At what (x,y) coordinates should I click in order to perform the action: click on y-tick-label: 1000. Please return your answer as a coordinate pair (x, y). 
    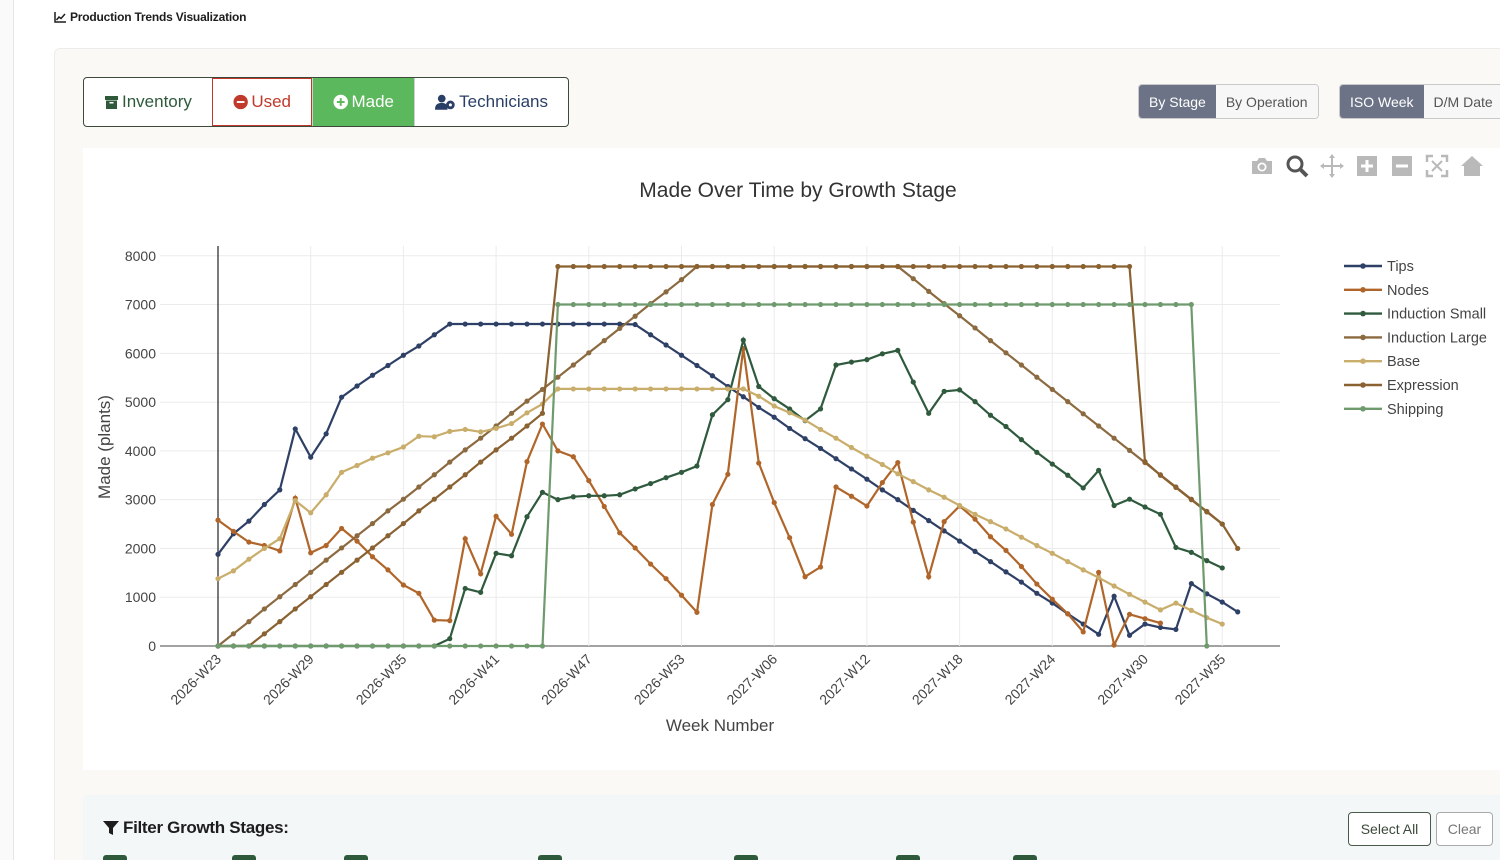
    Looking at the image, I should click on (140, 597).